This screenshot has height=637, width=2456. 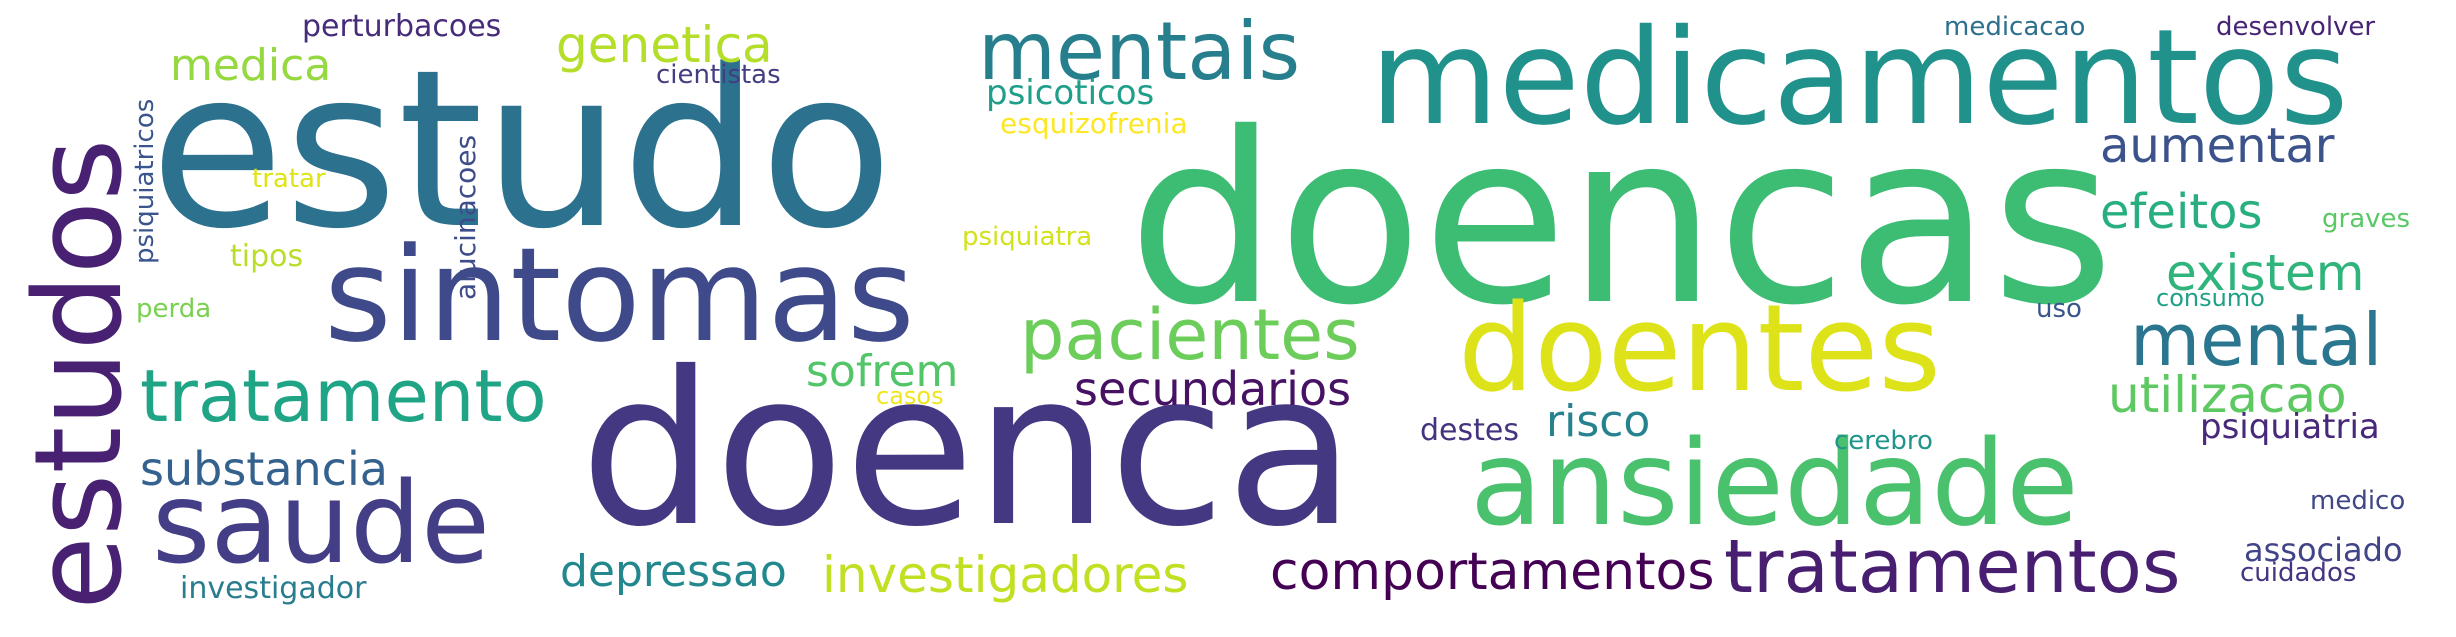 I want to click on word-cerebro: cerebro, so click(x=1883, y=441).